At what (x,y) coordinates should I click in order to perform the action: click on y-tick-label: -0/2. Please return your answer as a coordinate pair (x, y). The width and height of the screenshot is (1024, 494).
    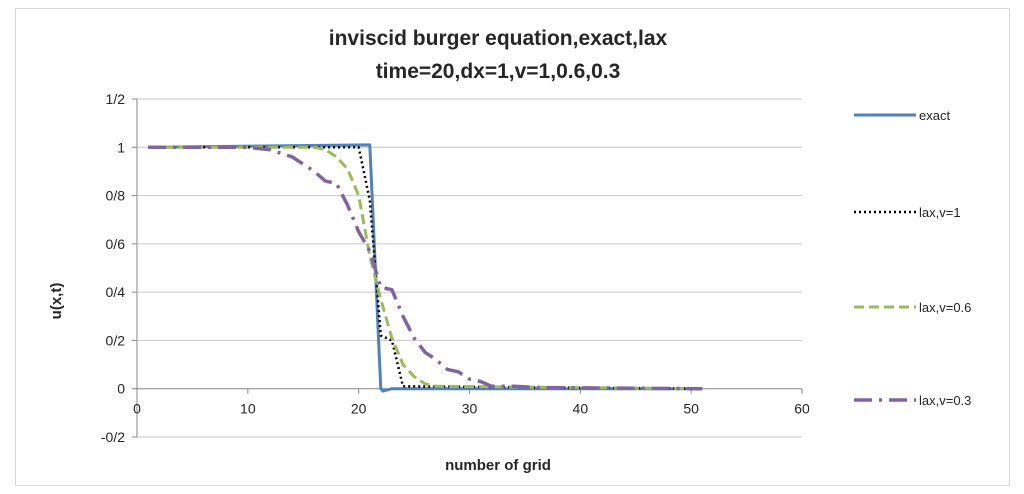
    Looking at the image, I should click on (113, 437).